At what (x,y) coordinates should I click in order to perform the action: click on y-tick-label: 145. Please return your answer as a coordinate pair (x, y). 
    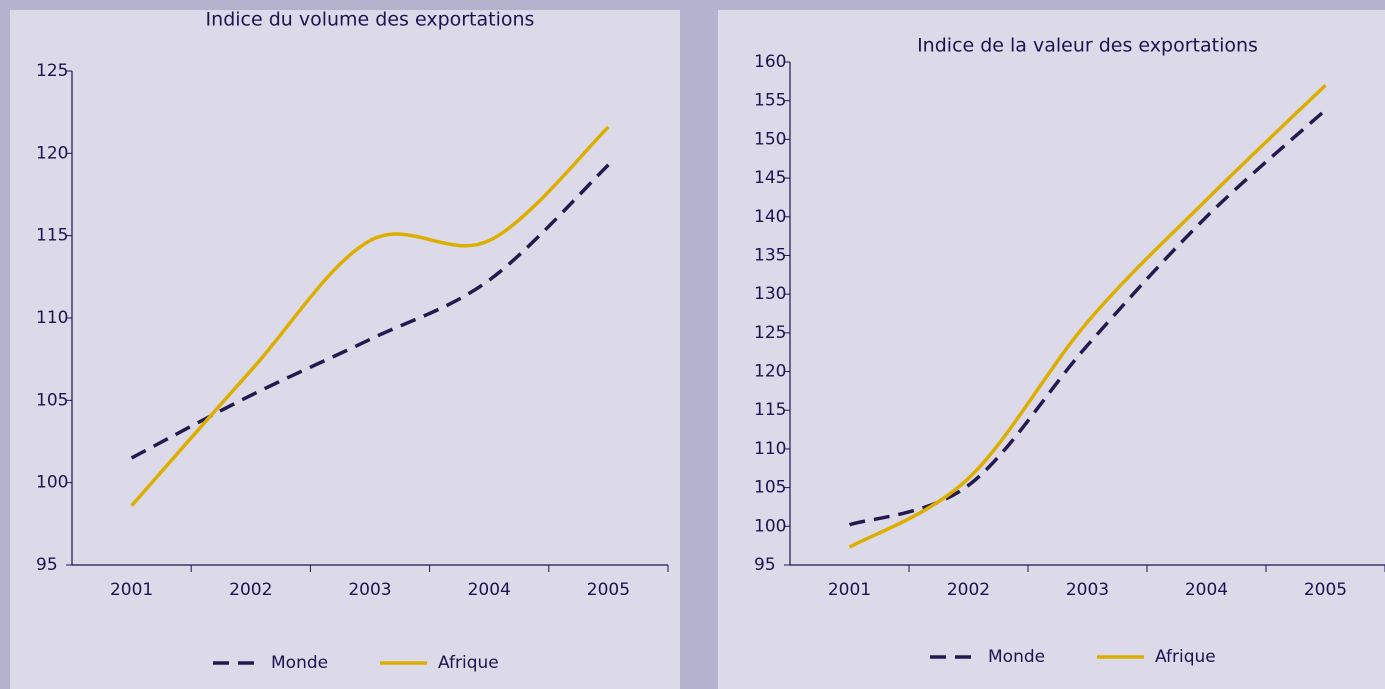
    Looking at the image, I should click on (770, 178).